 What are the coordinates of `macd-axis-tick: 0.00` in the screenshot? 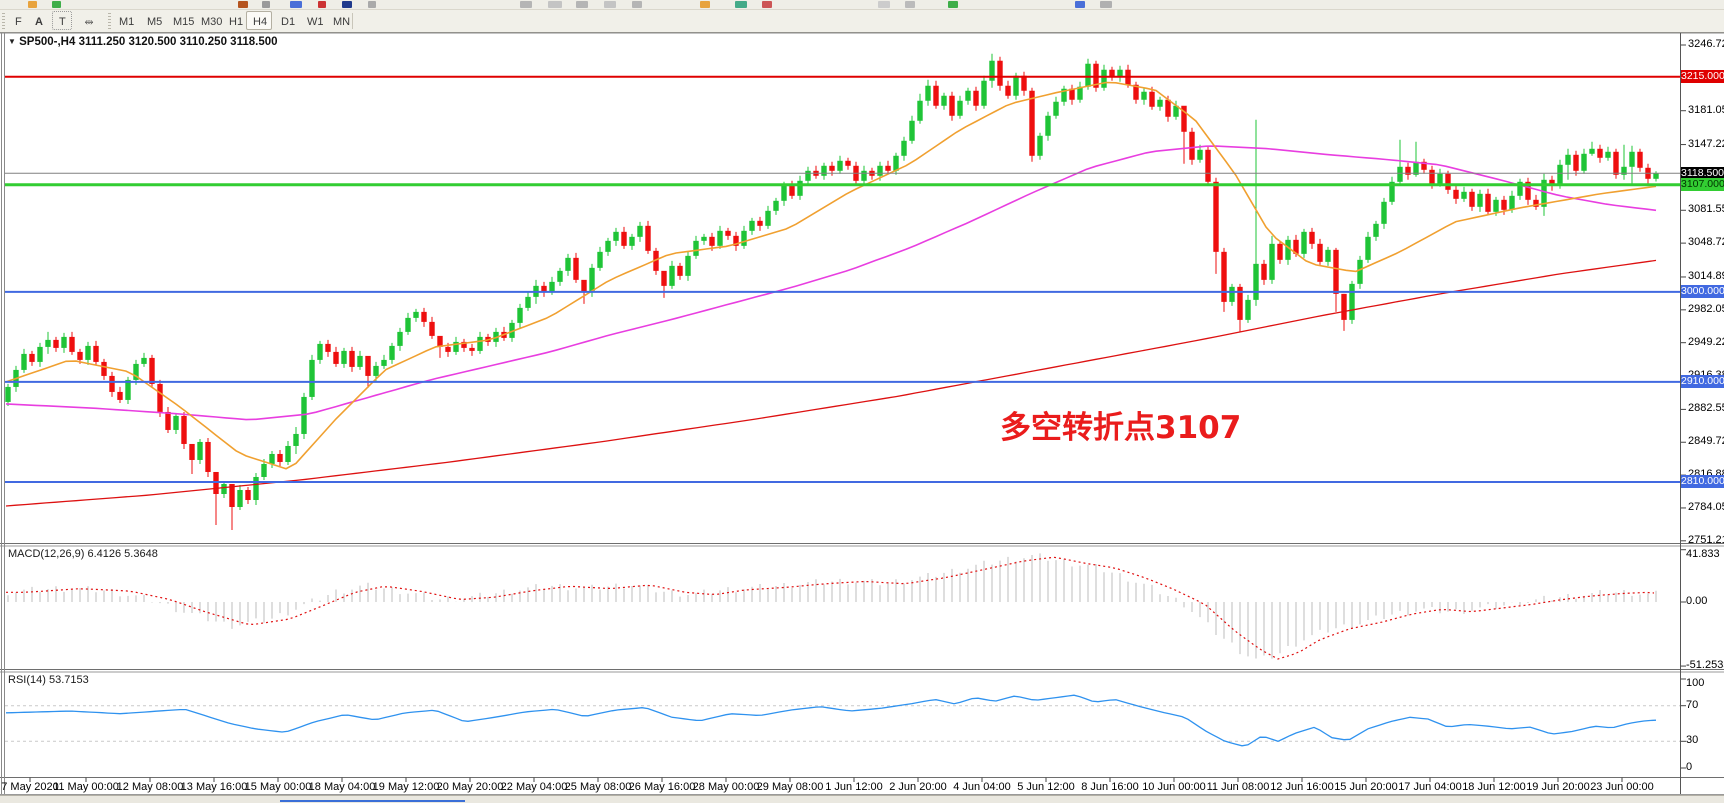 It's located at (1697, 601).